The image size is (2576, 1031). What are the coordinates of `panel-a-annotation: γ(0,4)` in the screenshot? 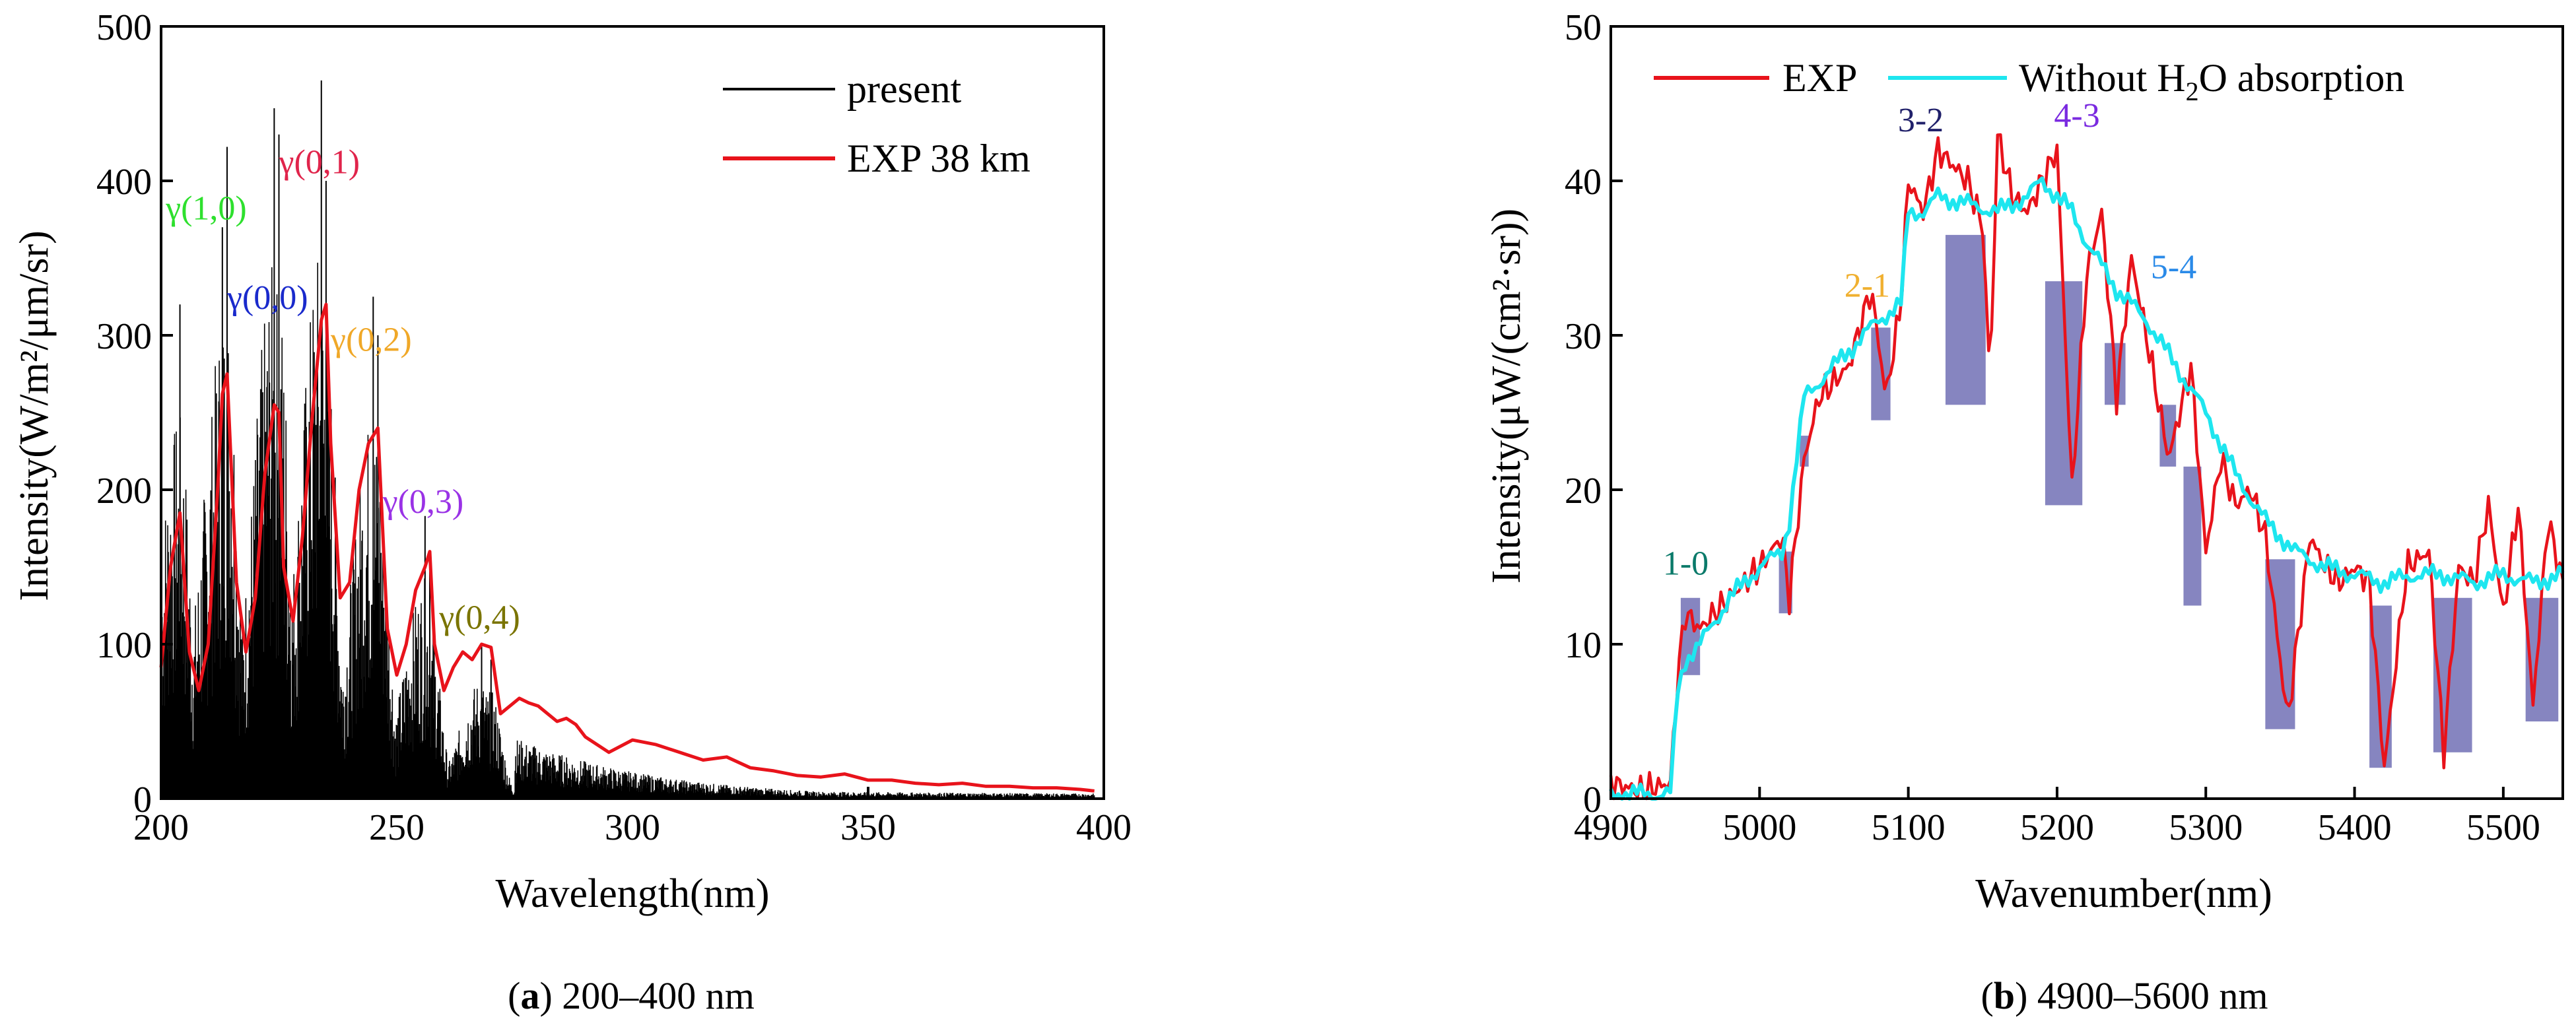 It's located at (479, 618).